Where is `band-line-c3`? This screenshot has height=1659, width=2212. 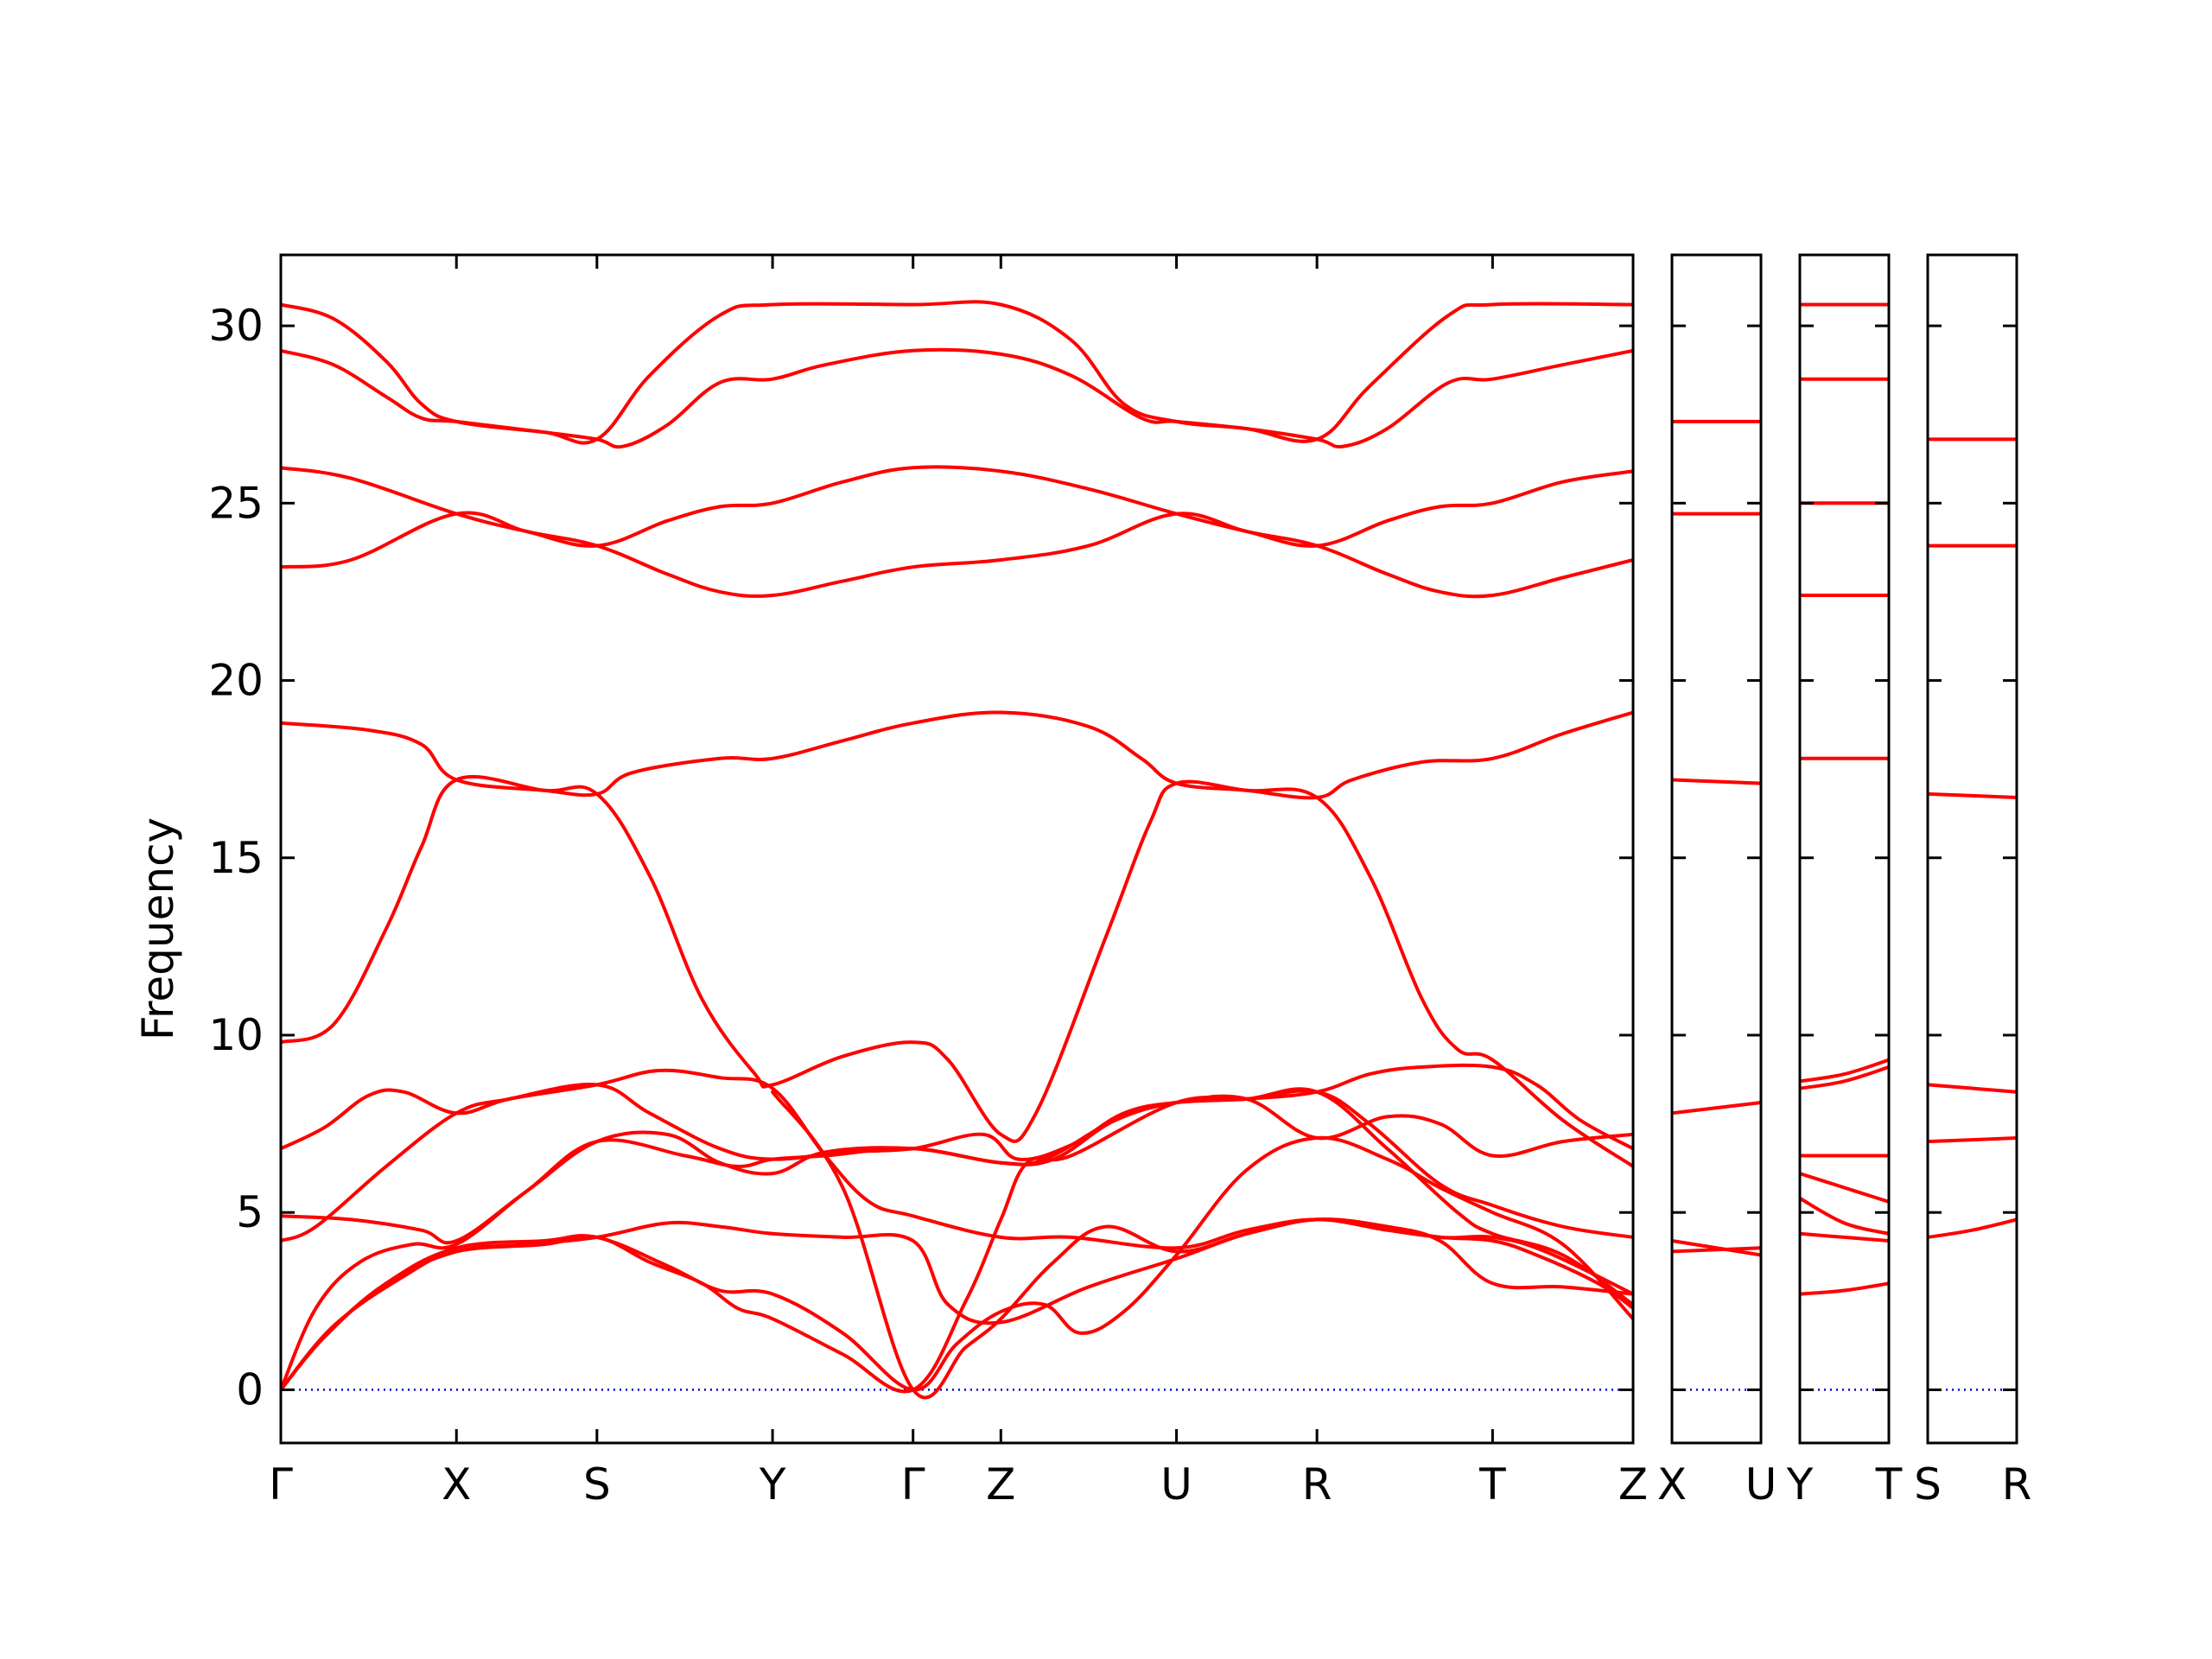
band-line-c3 is located at coordinates (1716, 781).